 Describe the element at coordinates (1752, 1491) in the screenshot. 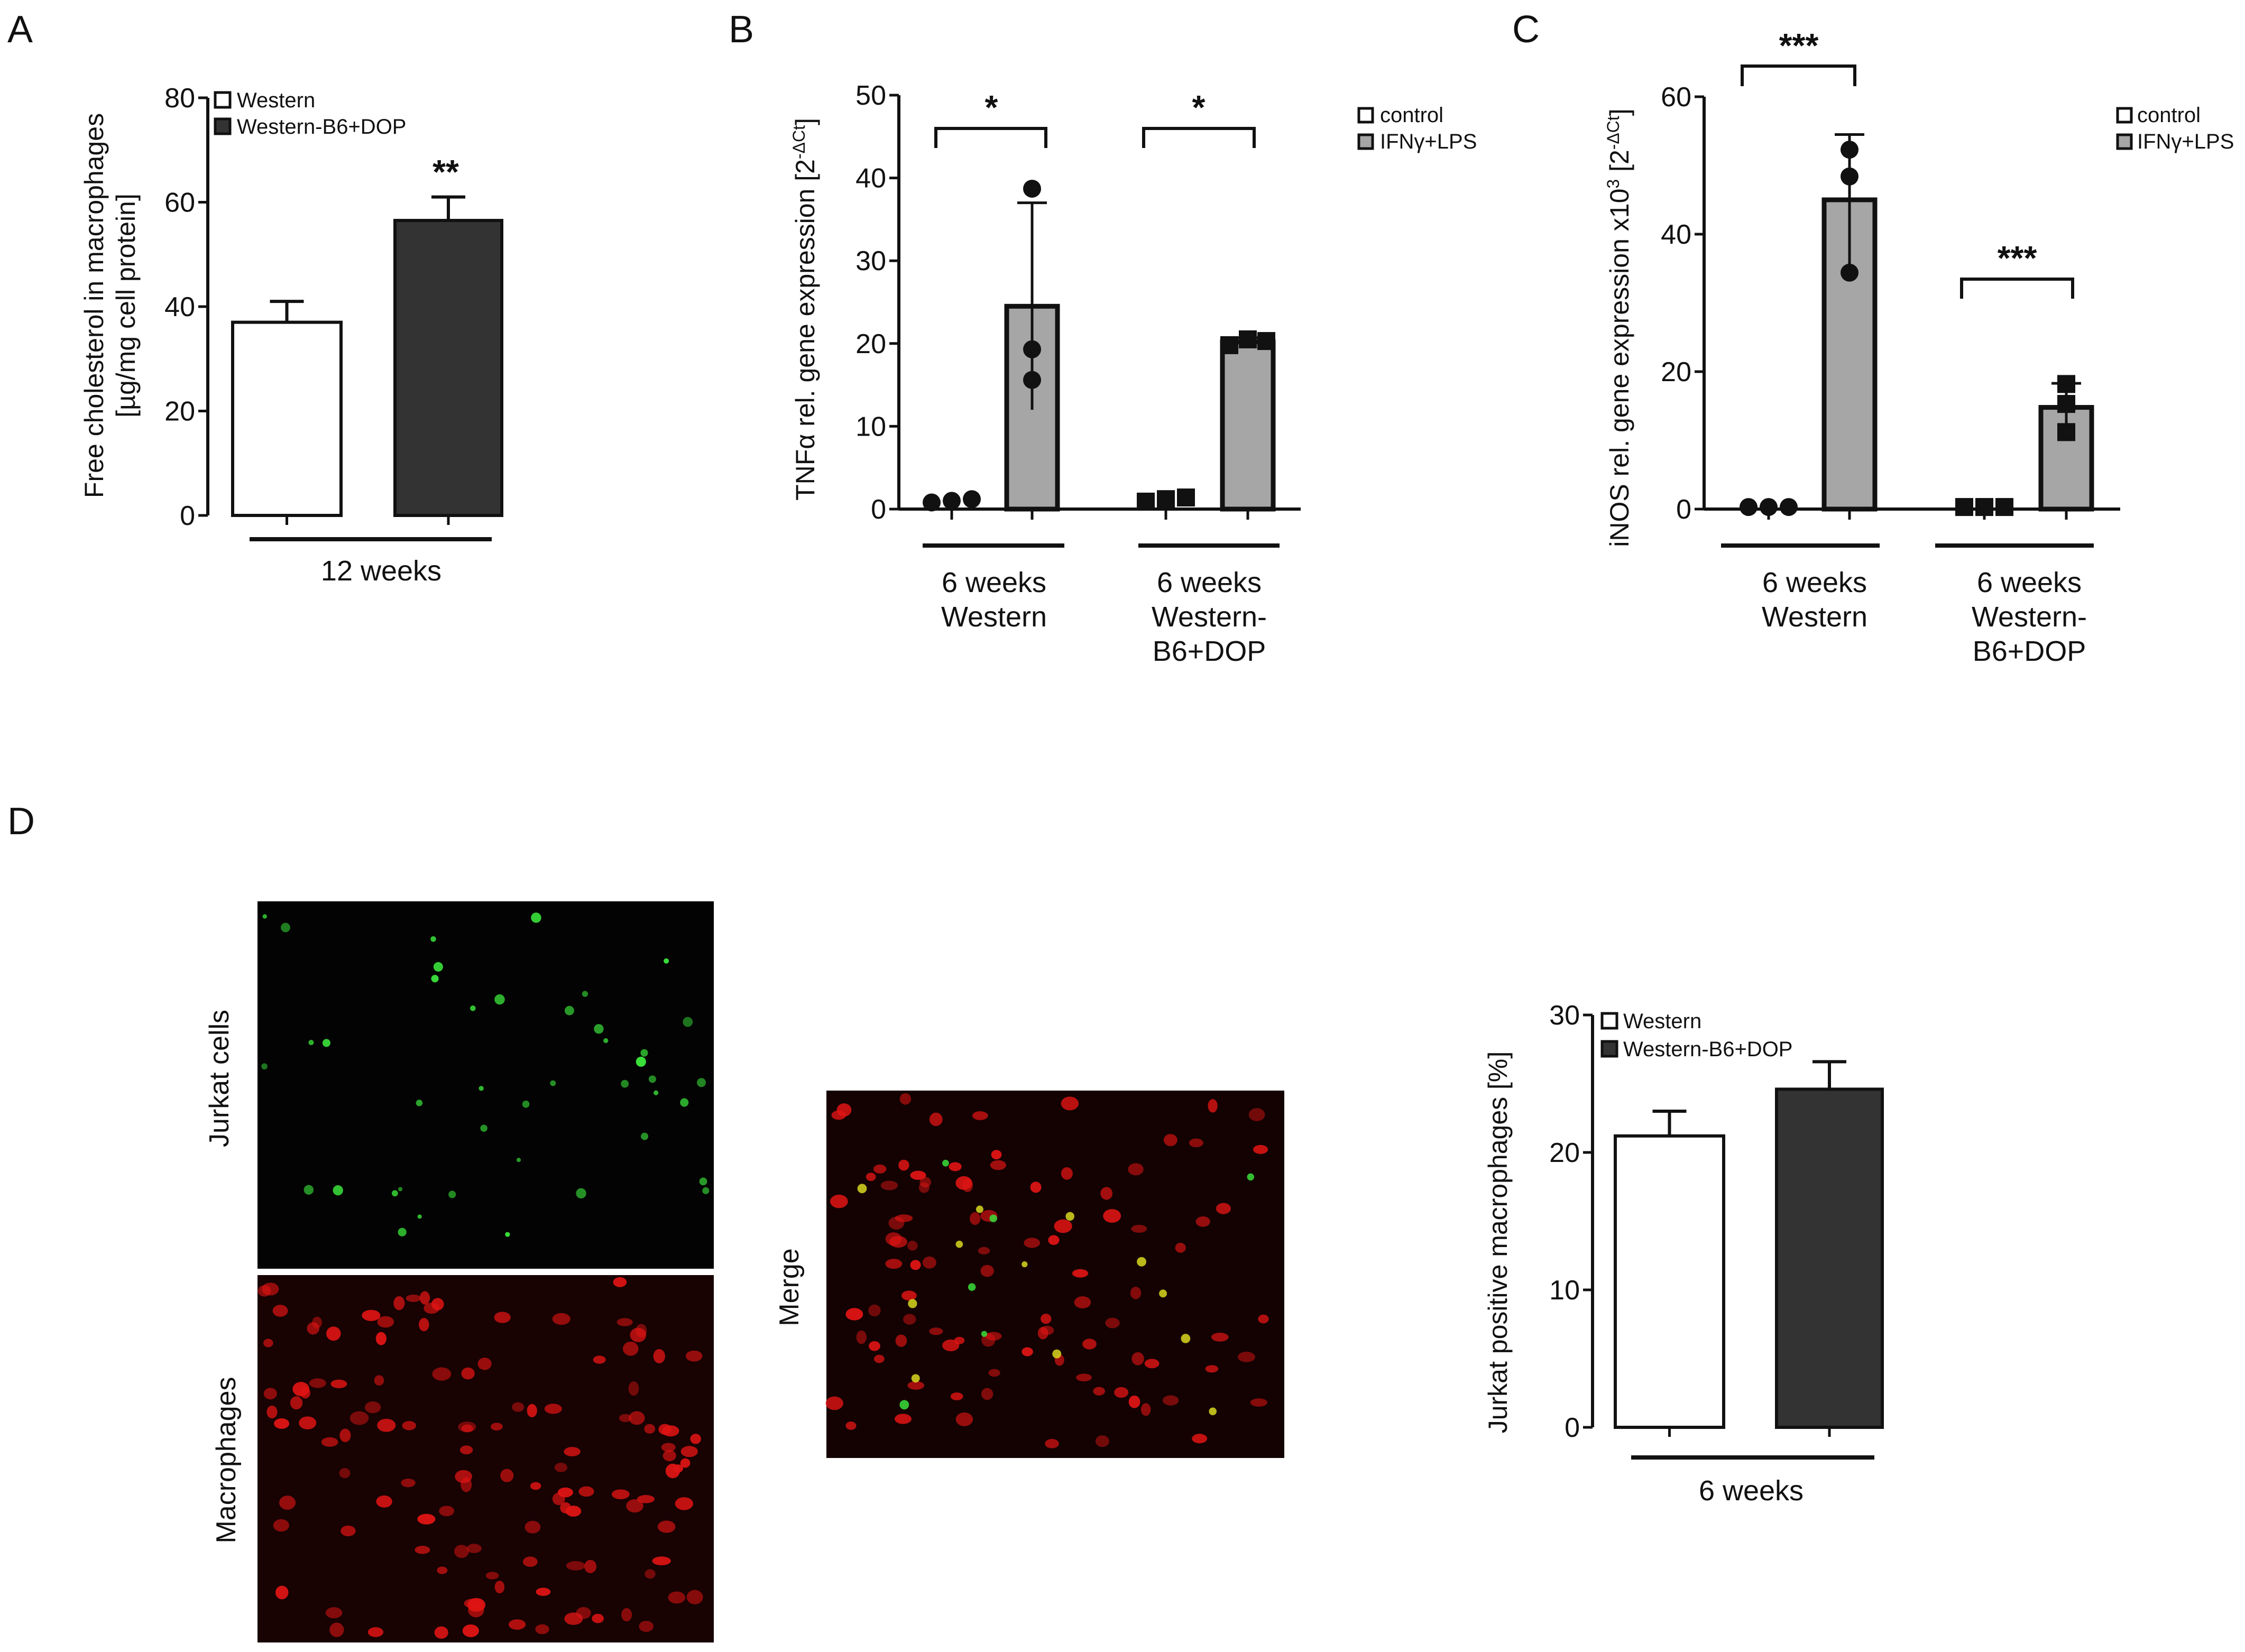

I see `panel-d-group-label: 6 weeks` at that location.